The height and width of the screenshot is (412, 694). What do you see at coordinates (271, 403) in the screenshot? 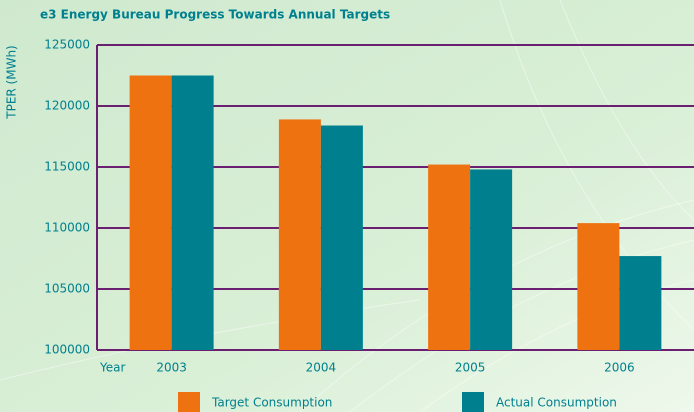
I see `legend-label: Target Consumption` at bounding box center [271, 403].